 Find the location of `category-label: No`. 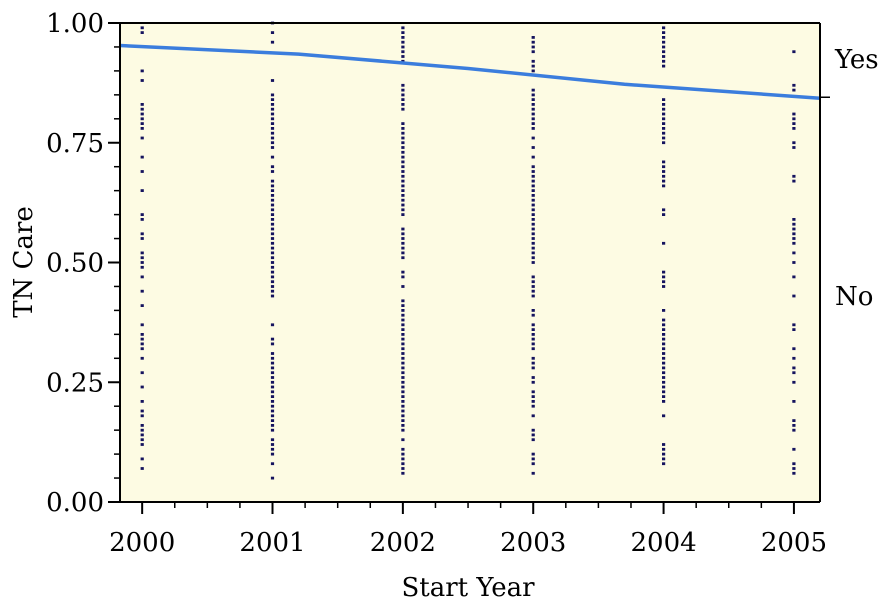

category-label: No is located at coordinates (854, 297).